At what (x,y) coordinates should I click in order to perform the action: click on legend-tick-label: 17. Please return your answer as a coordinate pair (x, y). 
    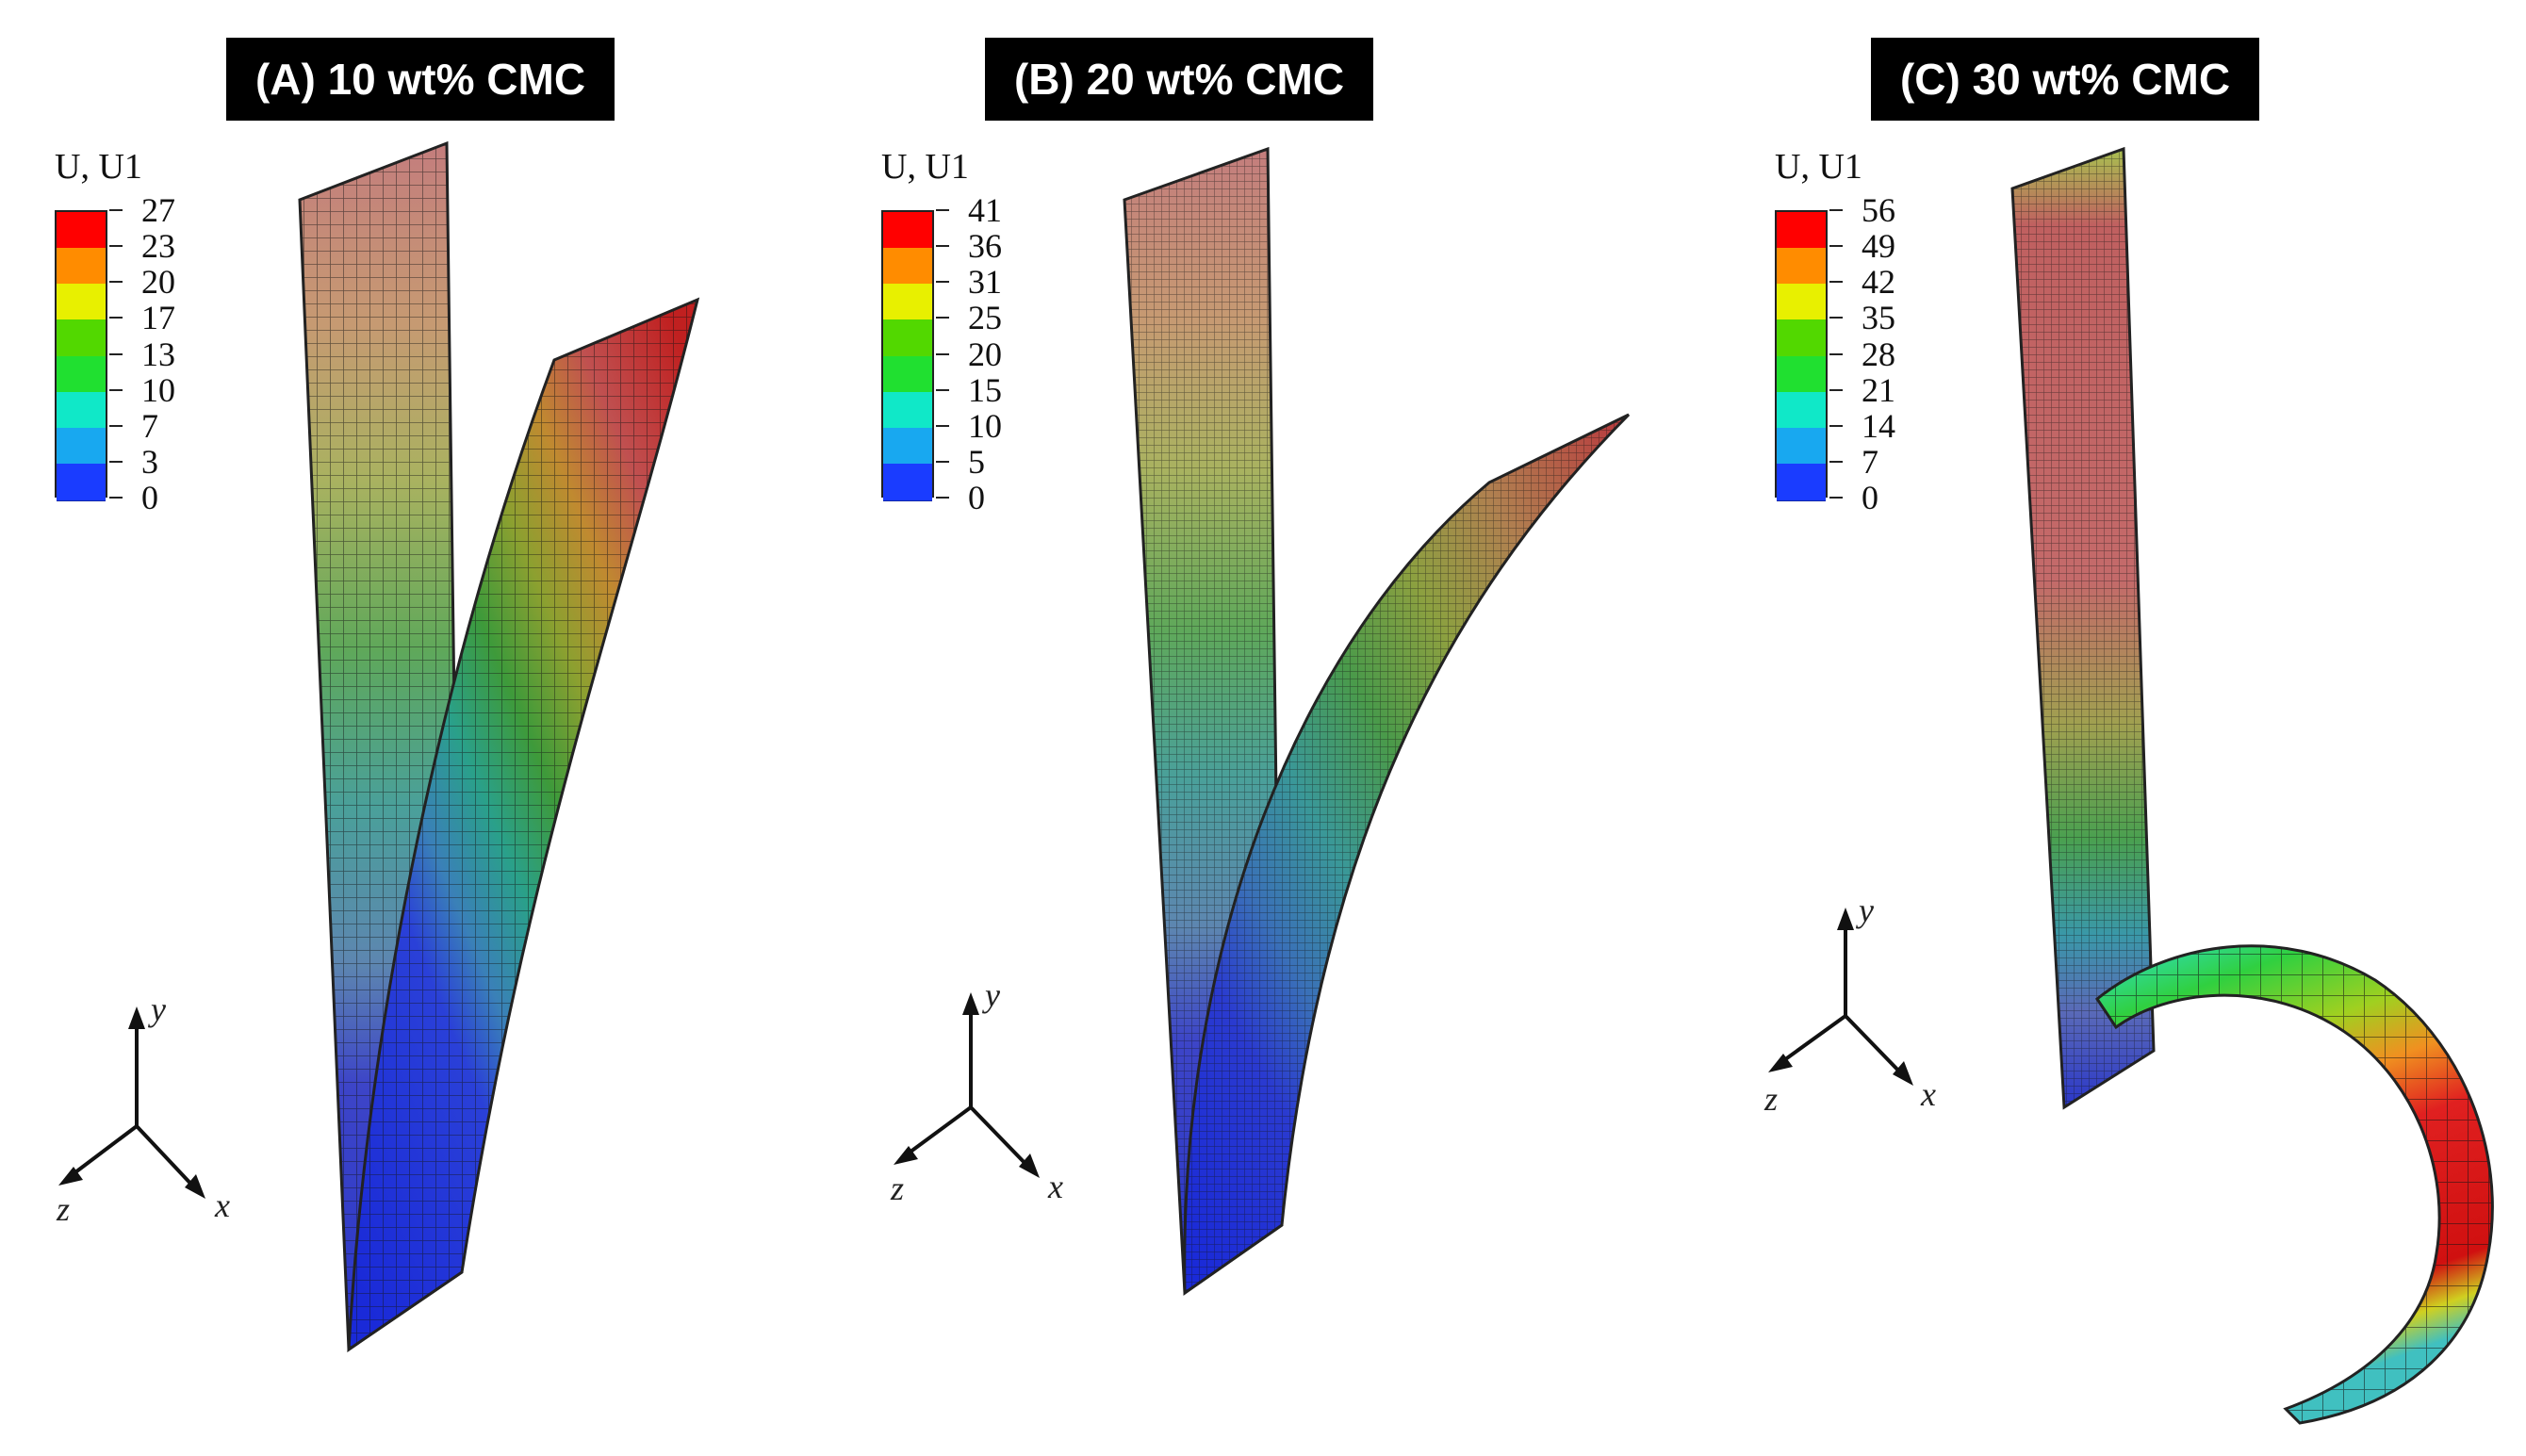
    Looking at the image, I should click on (158, 318).